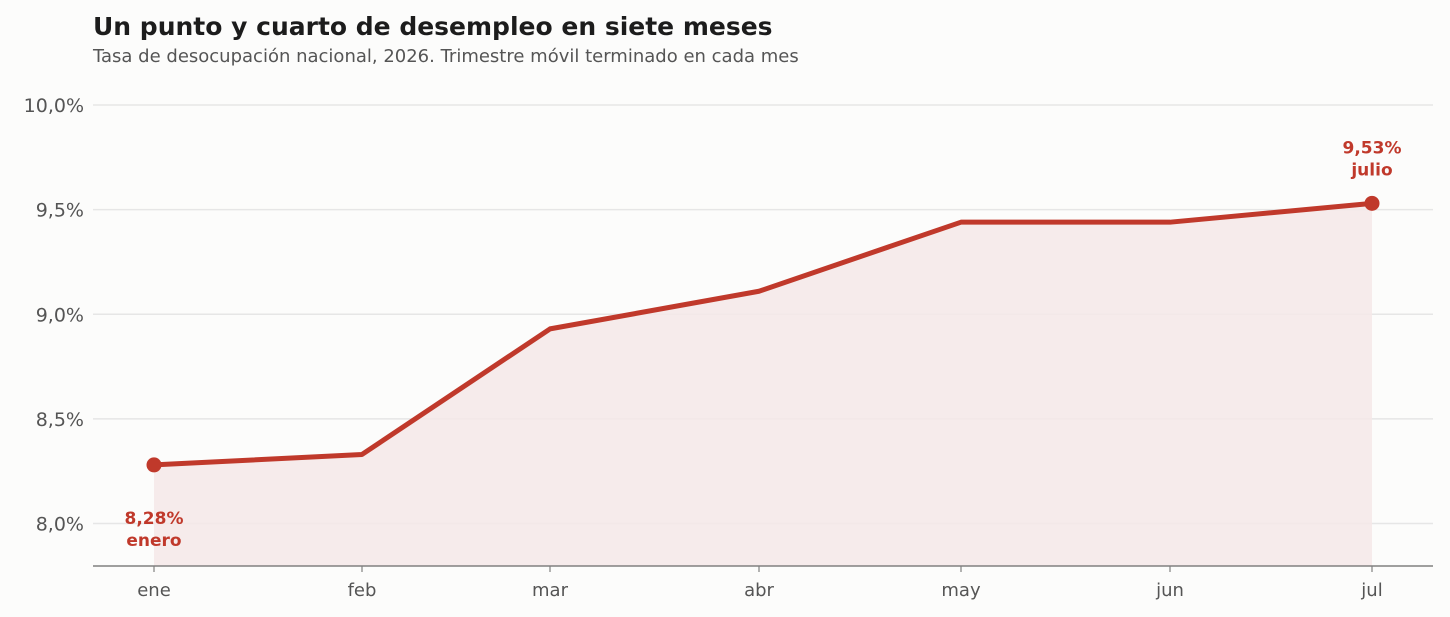 The width and height of the screenshot is (1450, 617). What do you see at coordinates (362, 590) in the screenshot?
I see `x-tick-label: feb` at bounding box center [362, 590].